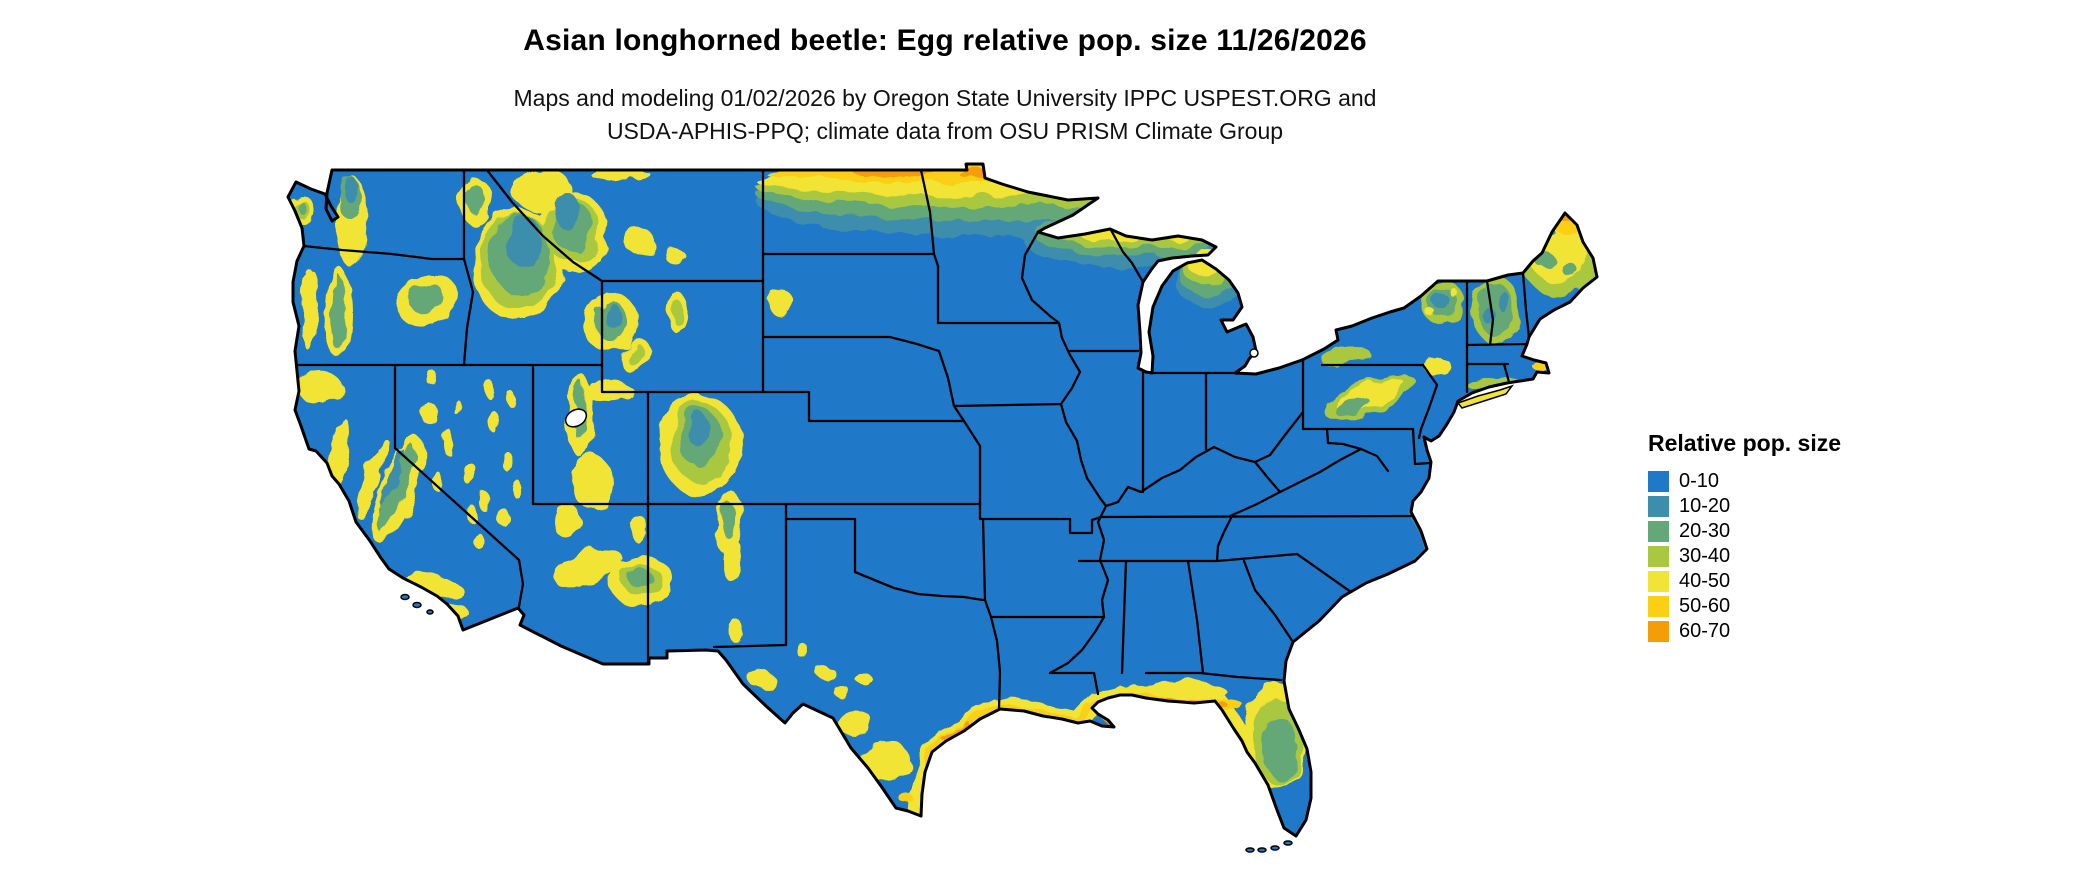  Describe the element at coordinates (1705, 631) in the screenshot. I see `legend-label-60-70: 60-70` at that location.